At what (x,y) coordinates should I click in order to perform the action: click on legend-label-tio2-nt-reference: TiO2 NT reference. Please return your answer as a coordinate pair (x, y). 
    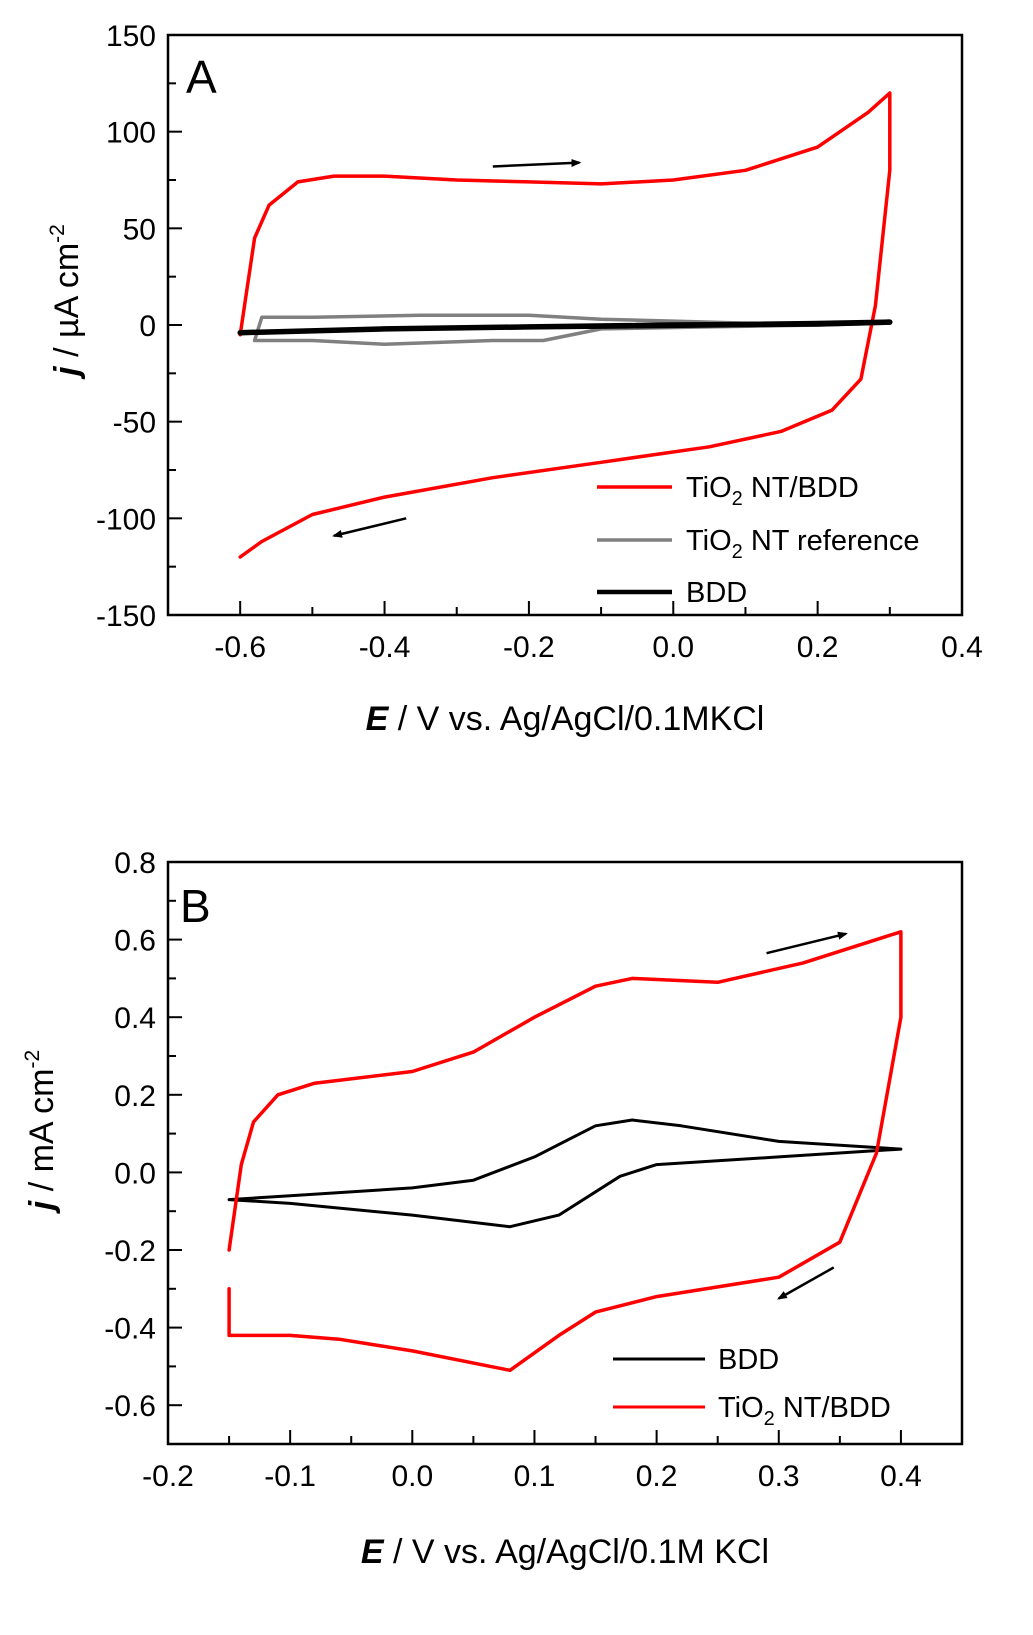
    Looking at the image, I should click on (803, 544).